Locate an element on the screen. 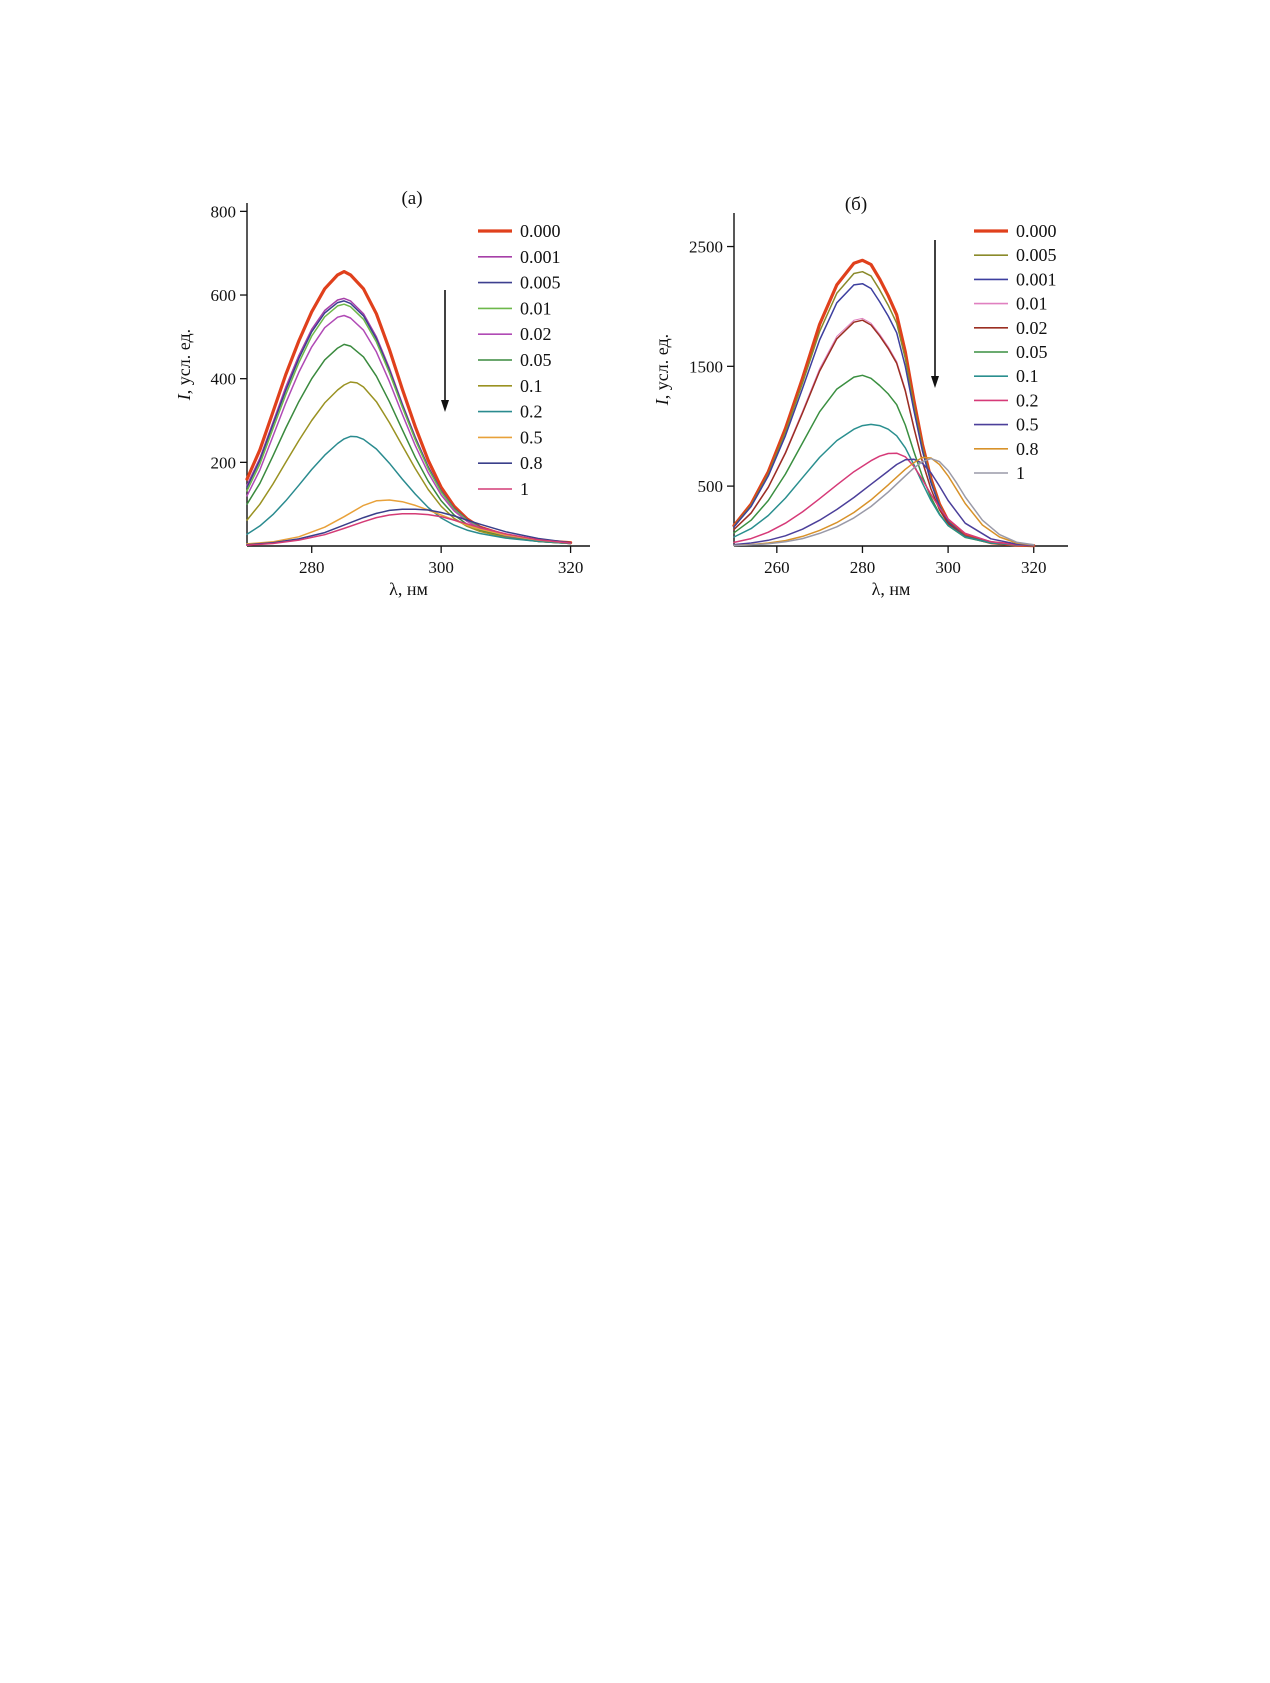 The height and width of the screenshot is (1683, 1270). panel-label: (a) is located at coordinates (411, 198).